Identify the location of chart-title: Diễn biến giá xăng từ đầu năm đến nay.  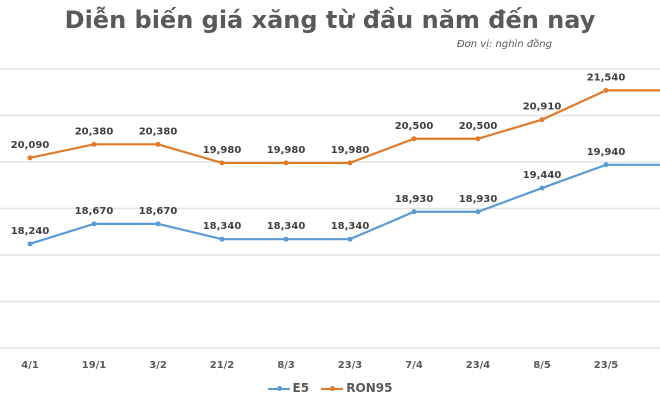
(330, 20).